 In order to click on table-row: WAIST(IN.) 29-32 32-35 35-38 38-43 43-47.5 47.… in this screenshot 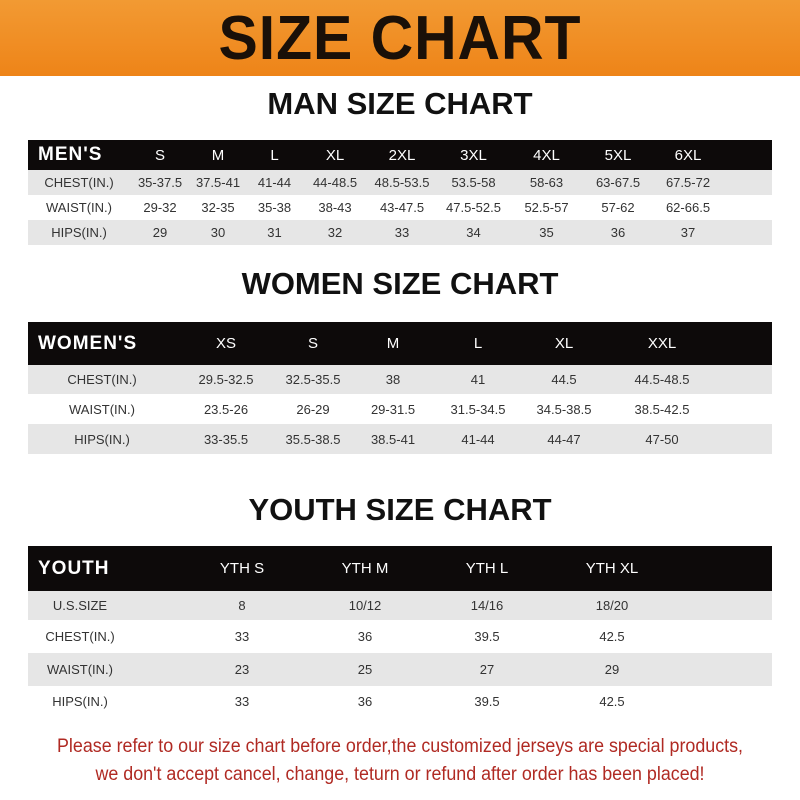, I will do `click(400, 207)`.